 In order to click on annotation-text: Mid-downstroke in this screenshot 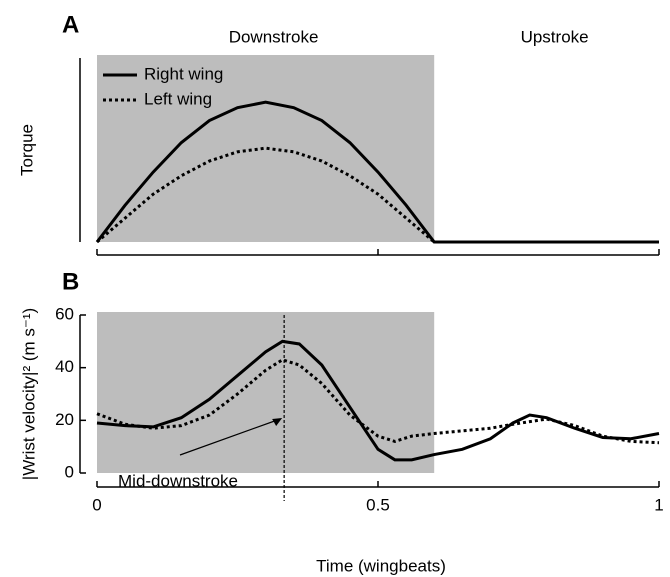, I will do `click(178, 480)`.